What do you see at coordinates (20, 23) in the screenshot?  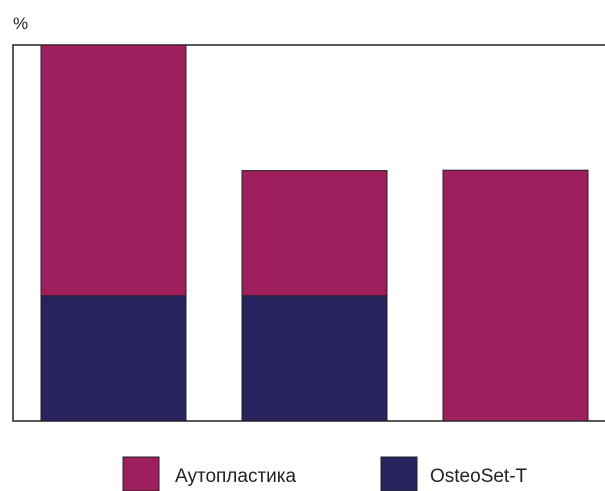 I see `y-axis-label: %` at bounding box center [20, 23].